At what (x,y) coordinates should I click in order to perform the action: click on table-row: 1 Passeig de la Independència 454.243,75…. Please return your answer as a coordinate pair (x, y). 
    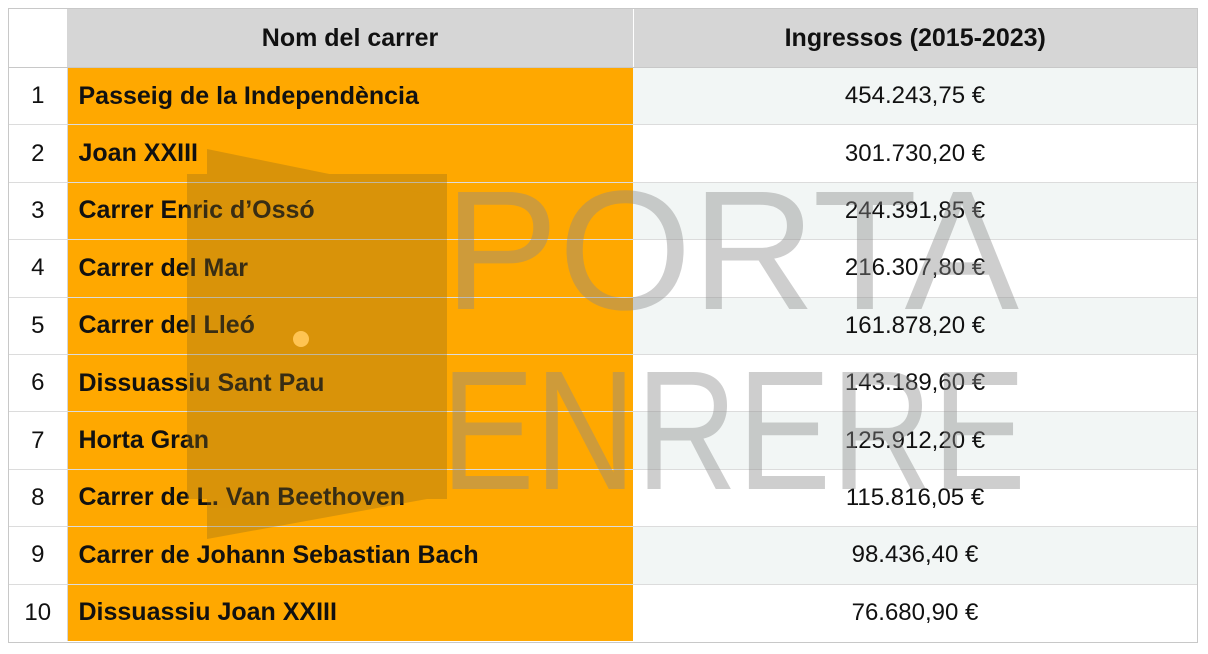
    Looking at the image, I should click on (603, 96).